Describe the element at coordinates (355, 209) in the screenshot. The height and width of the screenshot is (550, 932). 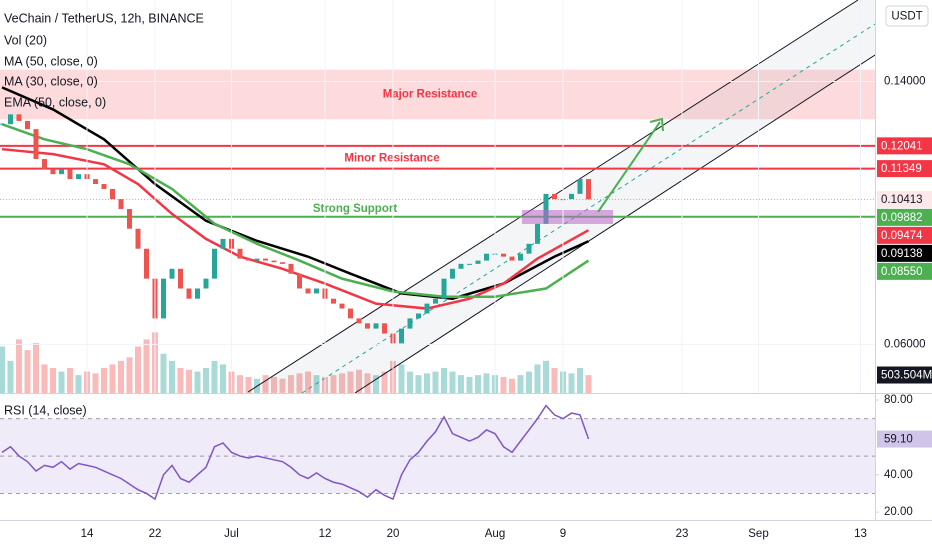
I see `level-label: Strong Support` at that location.